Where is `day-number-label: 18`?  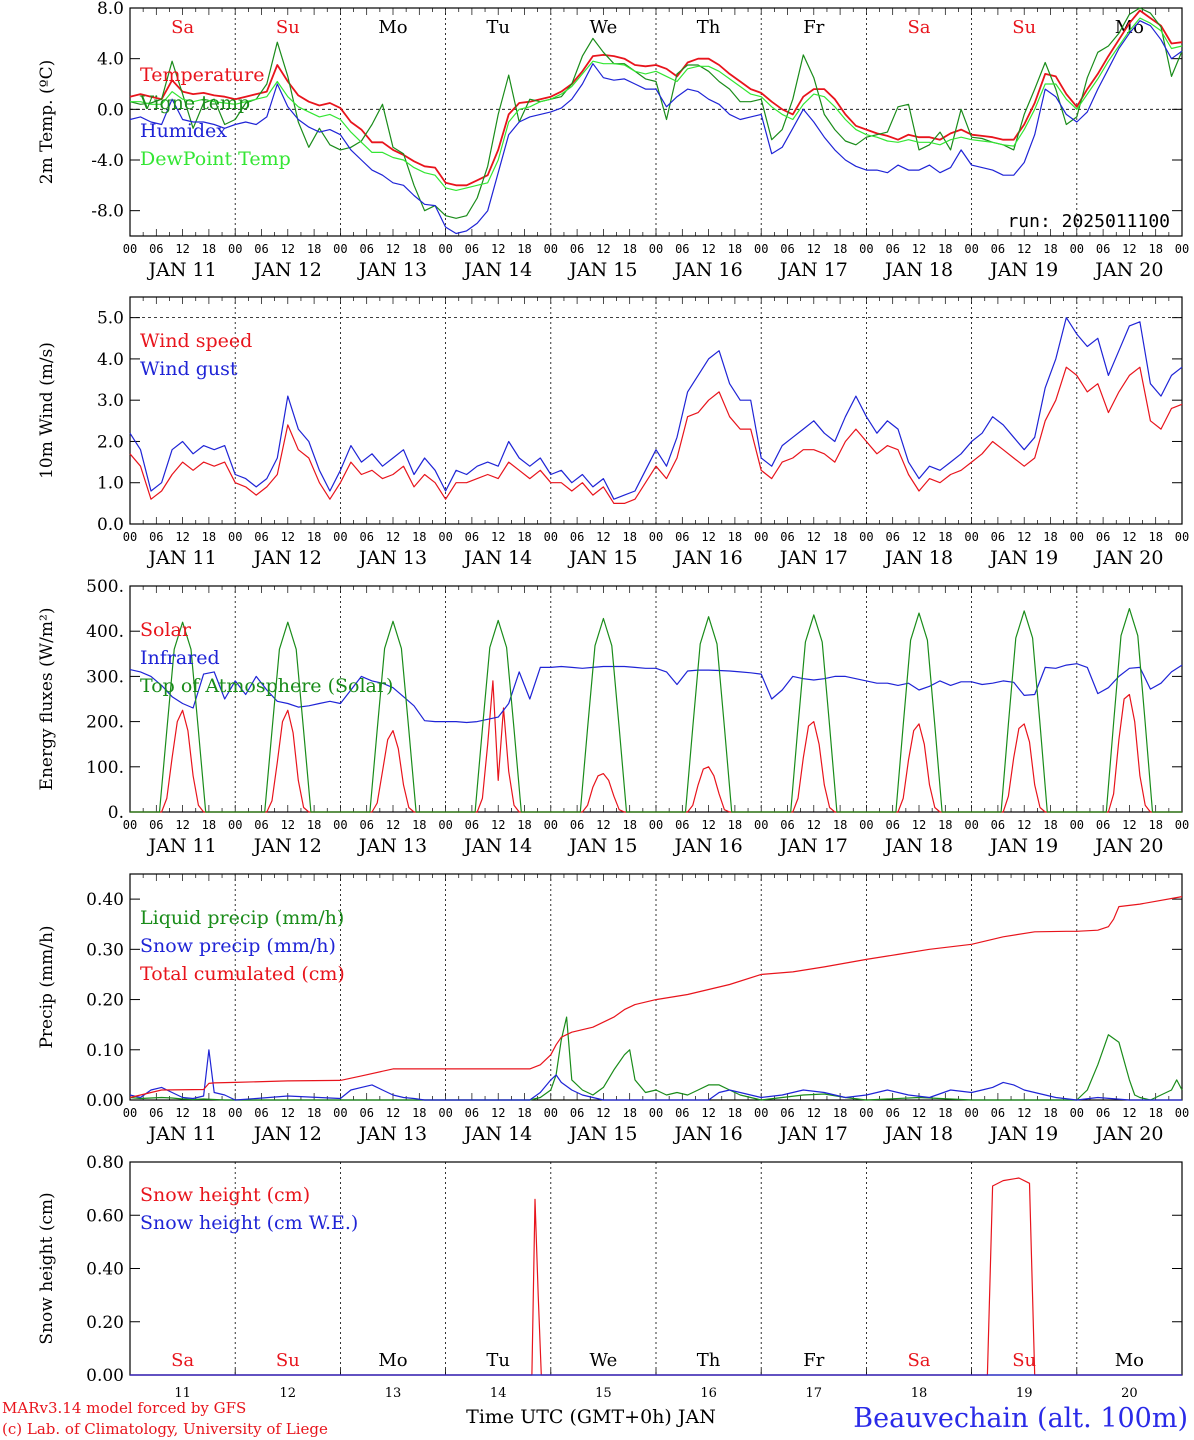 day-number-label: 18 is located at coordinates (919, 1393).